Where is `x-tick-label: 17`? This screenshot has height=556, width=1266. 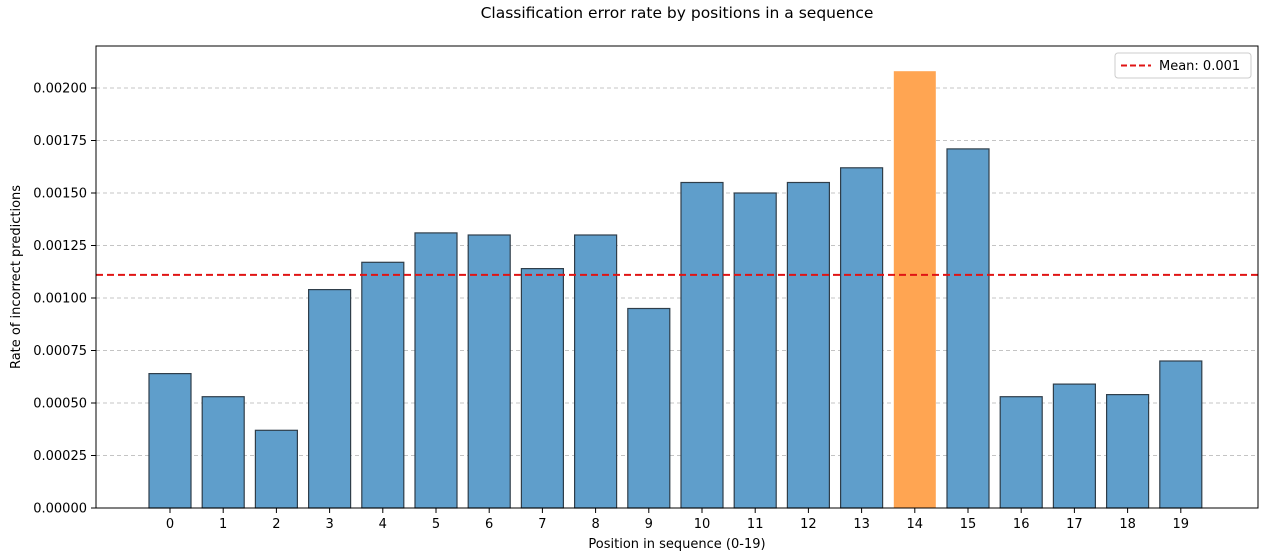
x-tick-label: 17 is located at coordinates (1074, 524).